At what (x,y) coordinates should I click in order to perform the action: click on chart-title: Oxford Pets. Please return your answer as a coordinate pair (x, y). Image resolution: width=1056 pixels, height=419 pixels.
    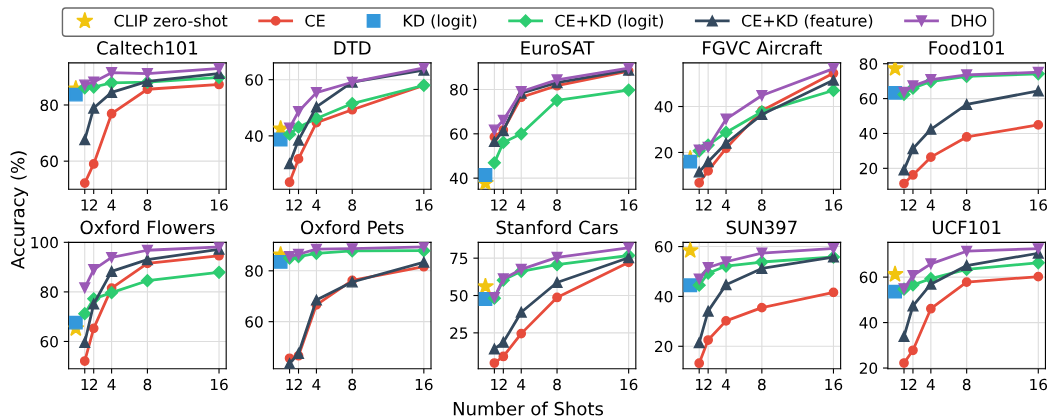
    Looking at the image, I should click on (352, 227).